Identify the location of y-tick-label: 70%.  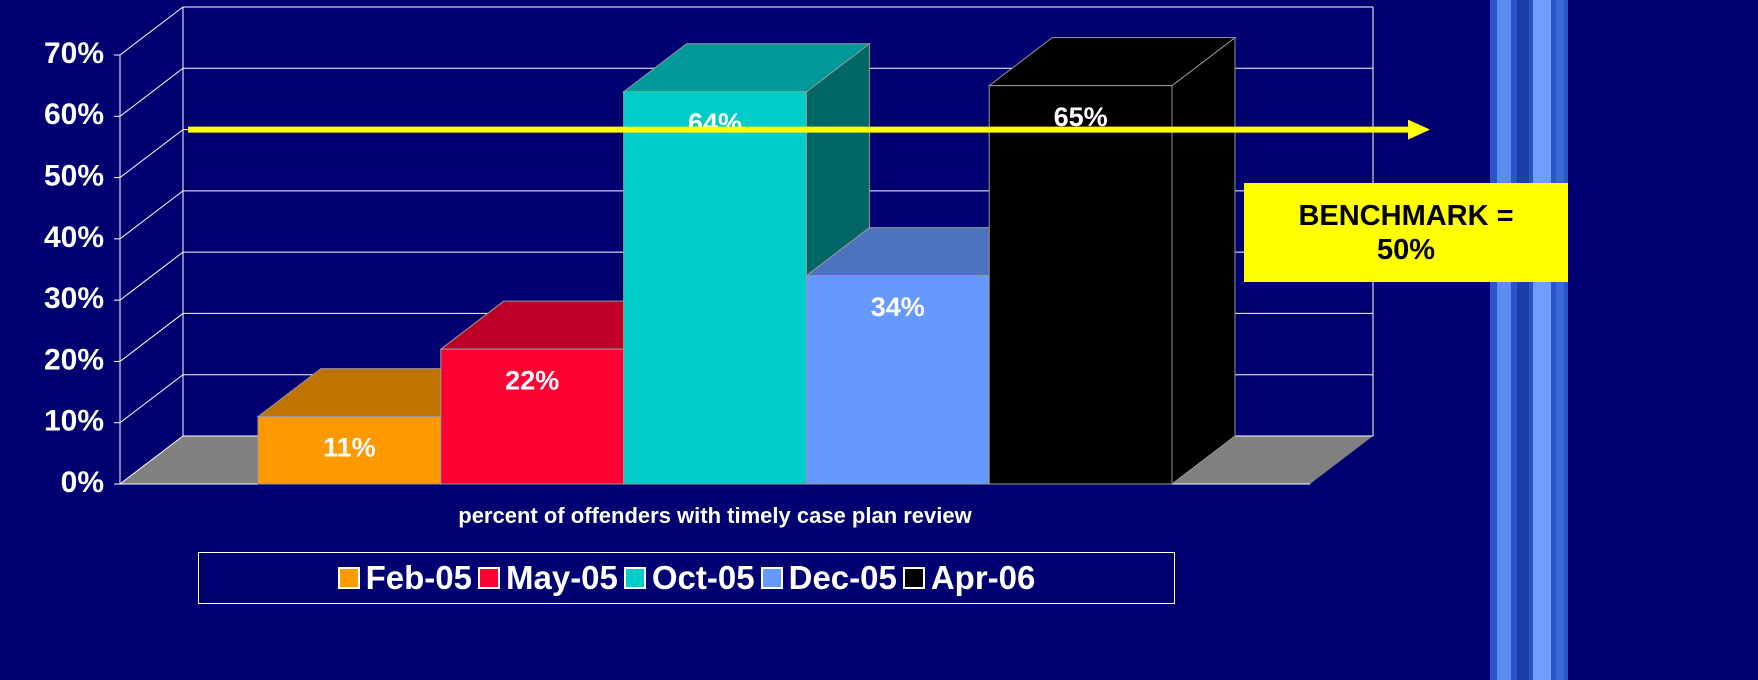
(74, 53).